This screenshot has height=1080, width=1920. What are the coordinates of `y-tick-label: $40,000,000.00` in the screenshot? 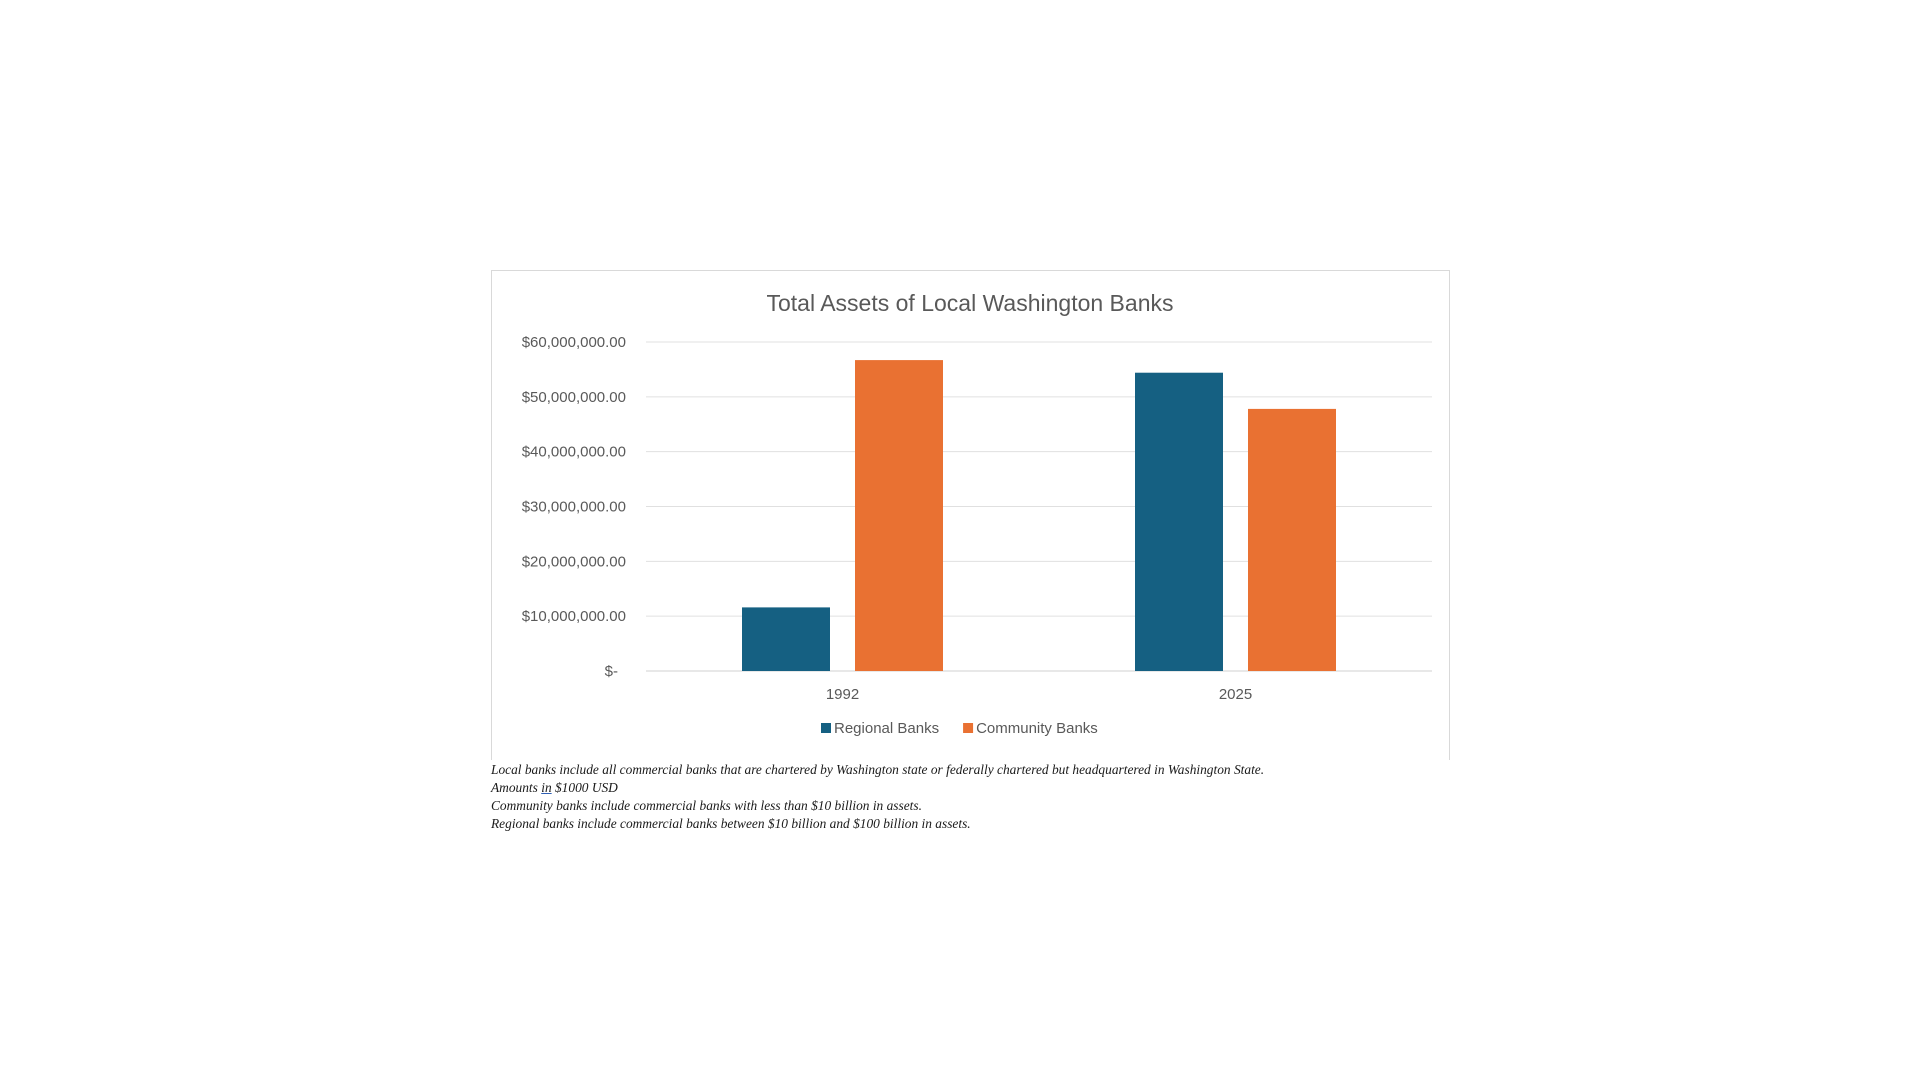 It's located at (574, 452).